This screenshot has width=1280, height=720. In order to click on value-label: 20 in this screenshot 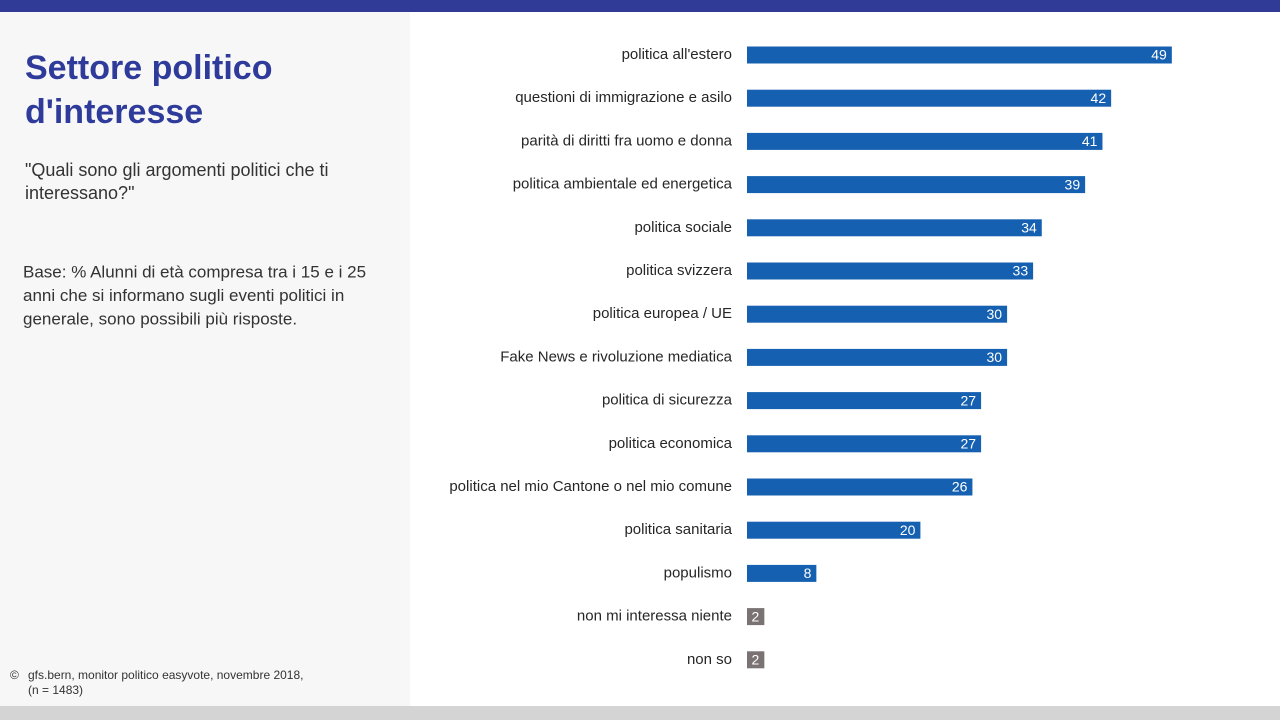, I will do `click(908, 530)`.